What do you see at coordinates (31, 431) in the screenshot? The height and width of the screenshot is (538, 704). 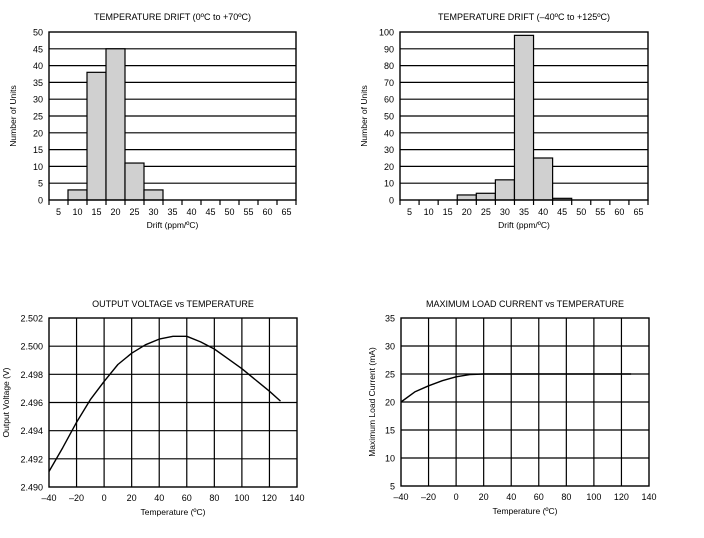 I see `y-tick-label: 2.494` at bounding box center [31, 431].